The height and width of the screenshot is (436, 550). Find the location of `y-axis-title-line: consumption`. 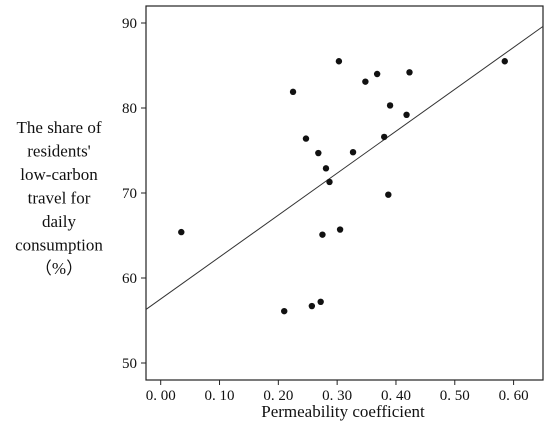

y-axis-title-line: consumption is located at coordinates (59, 245).